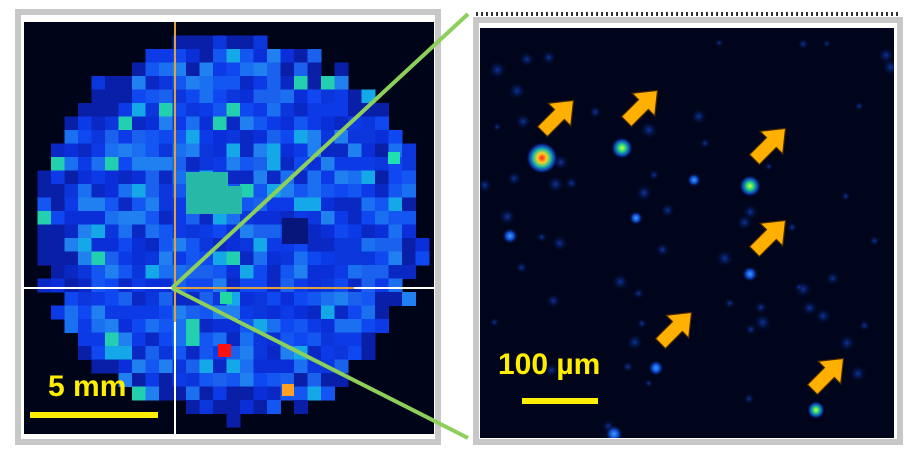  I want to click on heatmap-cyan-pixel, so click(394, 158).